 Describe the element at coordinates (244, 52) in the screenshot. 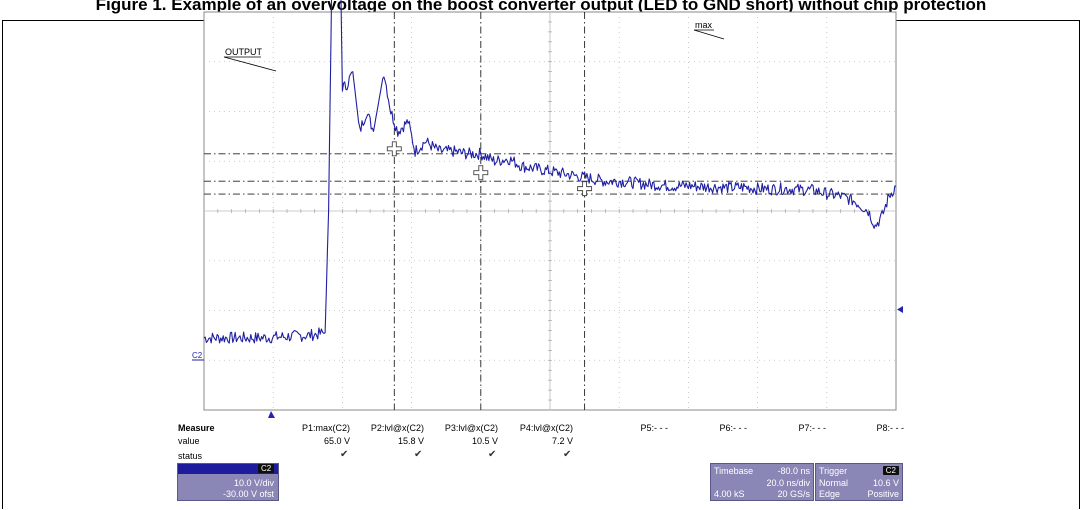

I see `output-label: OUTPUT` at that location.